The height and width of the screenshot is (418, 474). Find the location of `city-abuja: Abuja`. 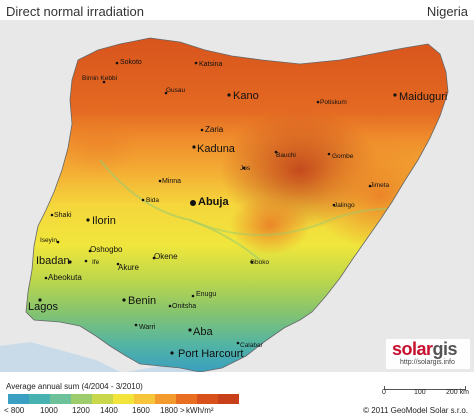

city-abuja: Abuja is located at coordinates (213, 202).